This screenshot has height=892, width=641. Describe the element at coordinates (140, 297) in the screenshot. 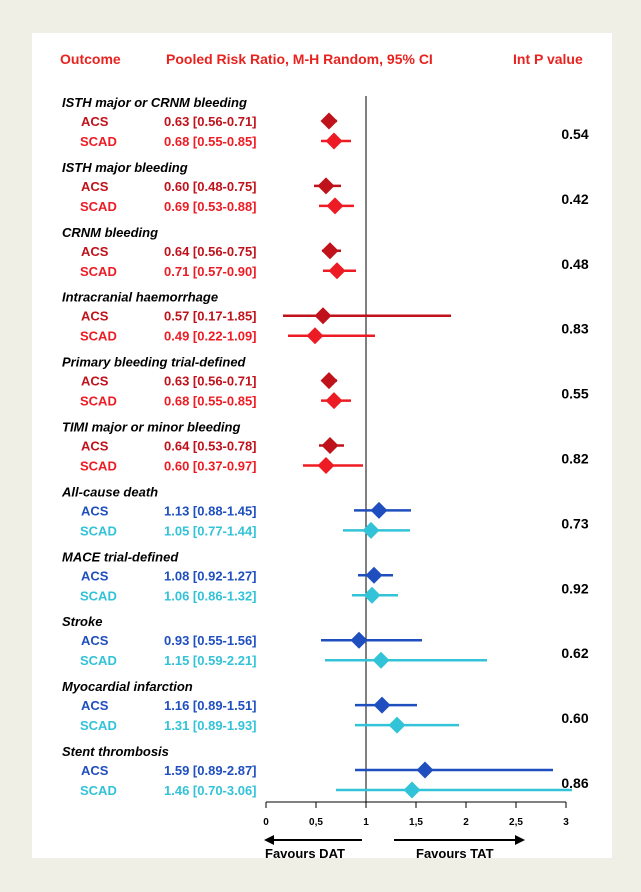

I see `outcome-name: Intracranial haemorrhage` at that location.